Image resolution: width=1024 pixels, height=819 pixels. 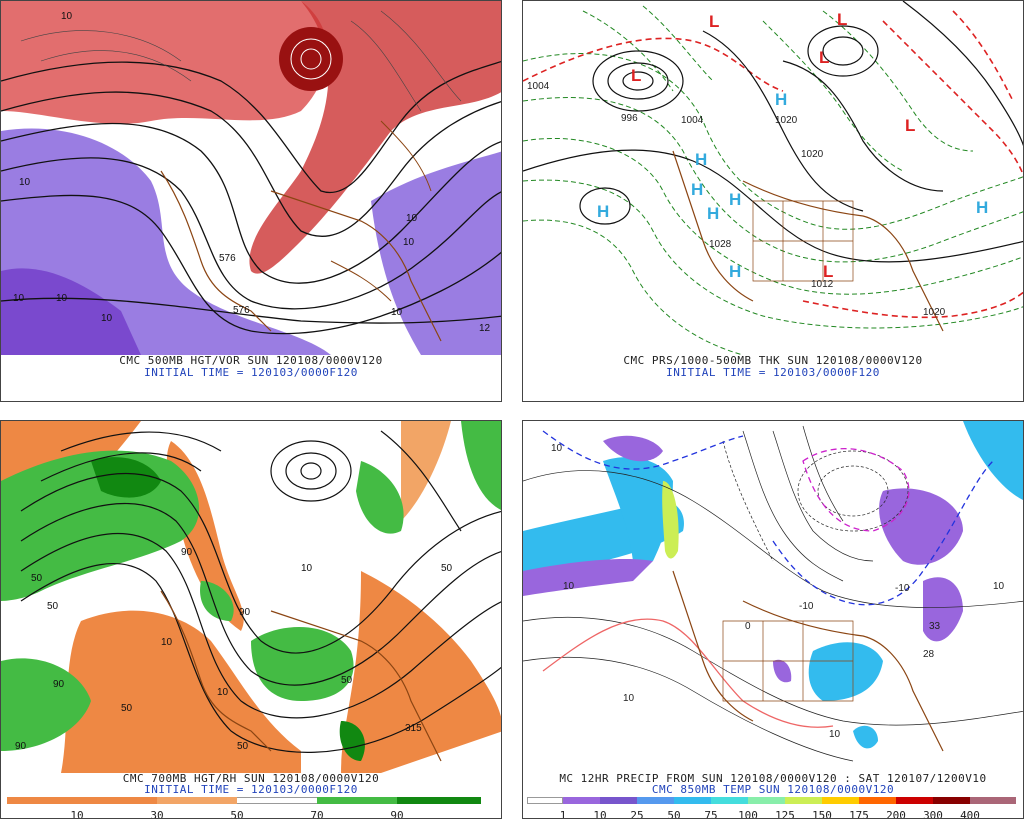 What do you see at coordinates (688, 673) in the screenshot?
I see `warm-isotherm` at bounding box center [688, 673].